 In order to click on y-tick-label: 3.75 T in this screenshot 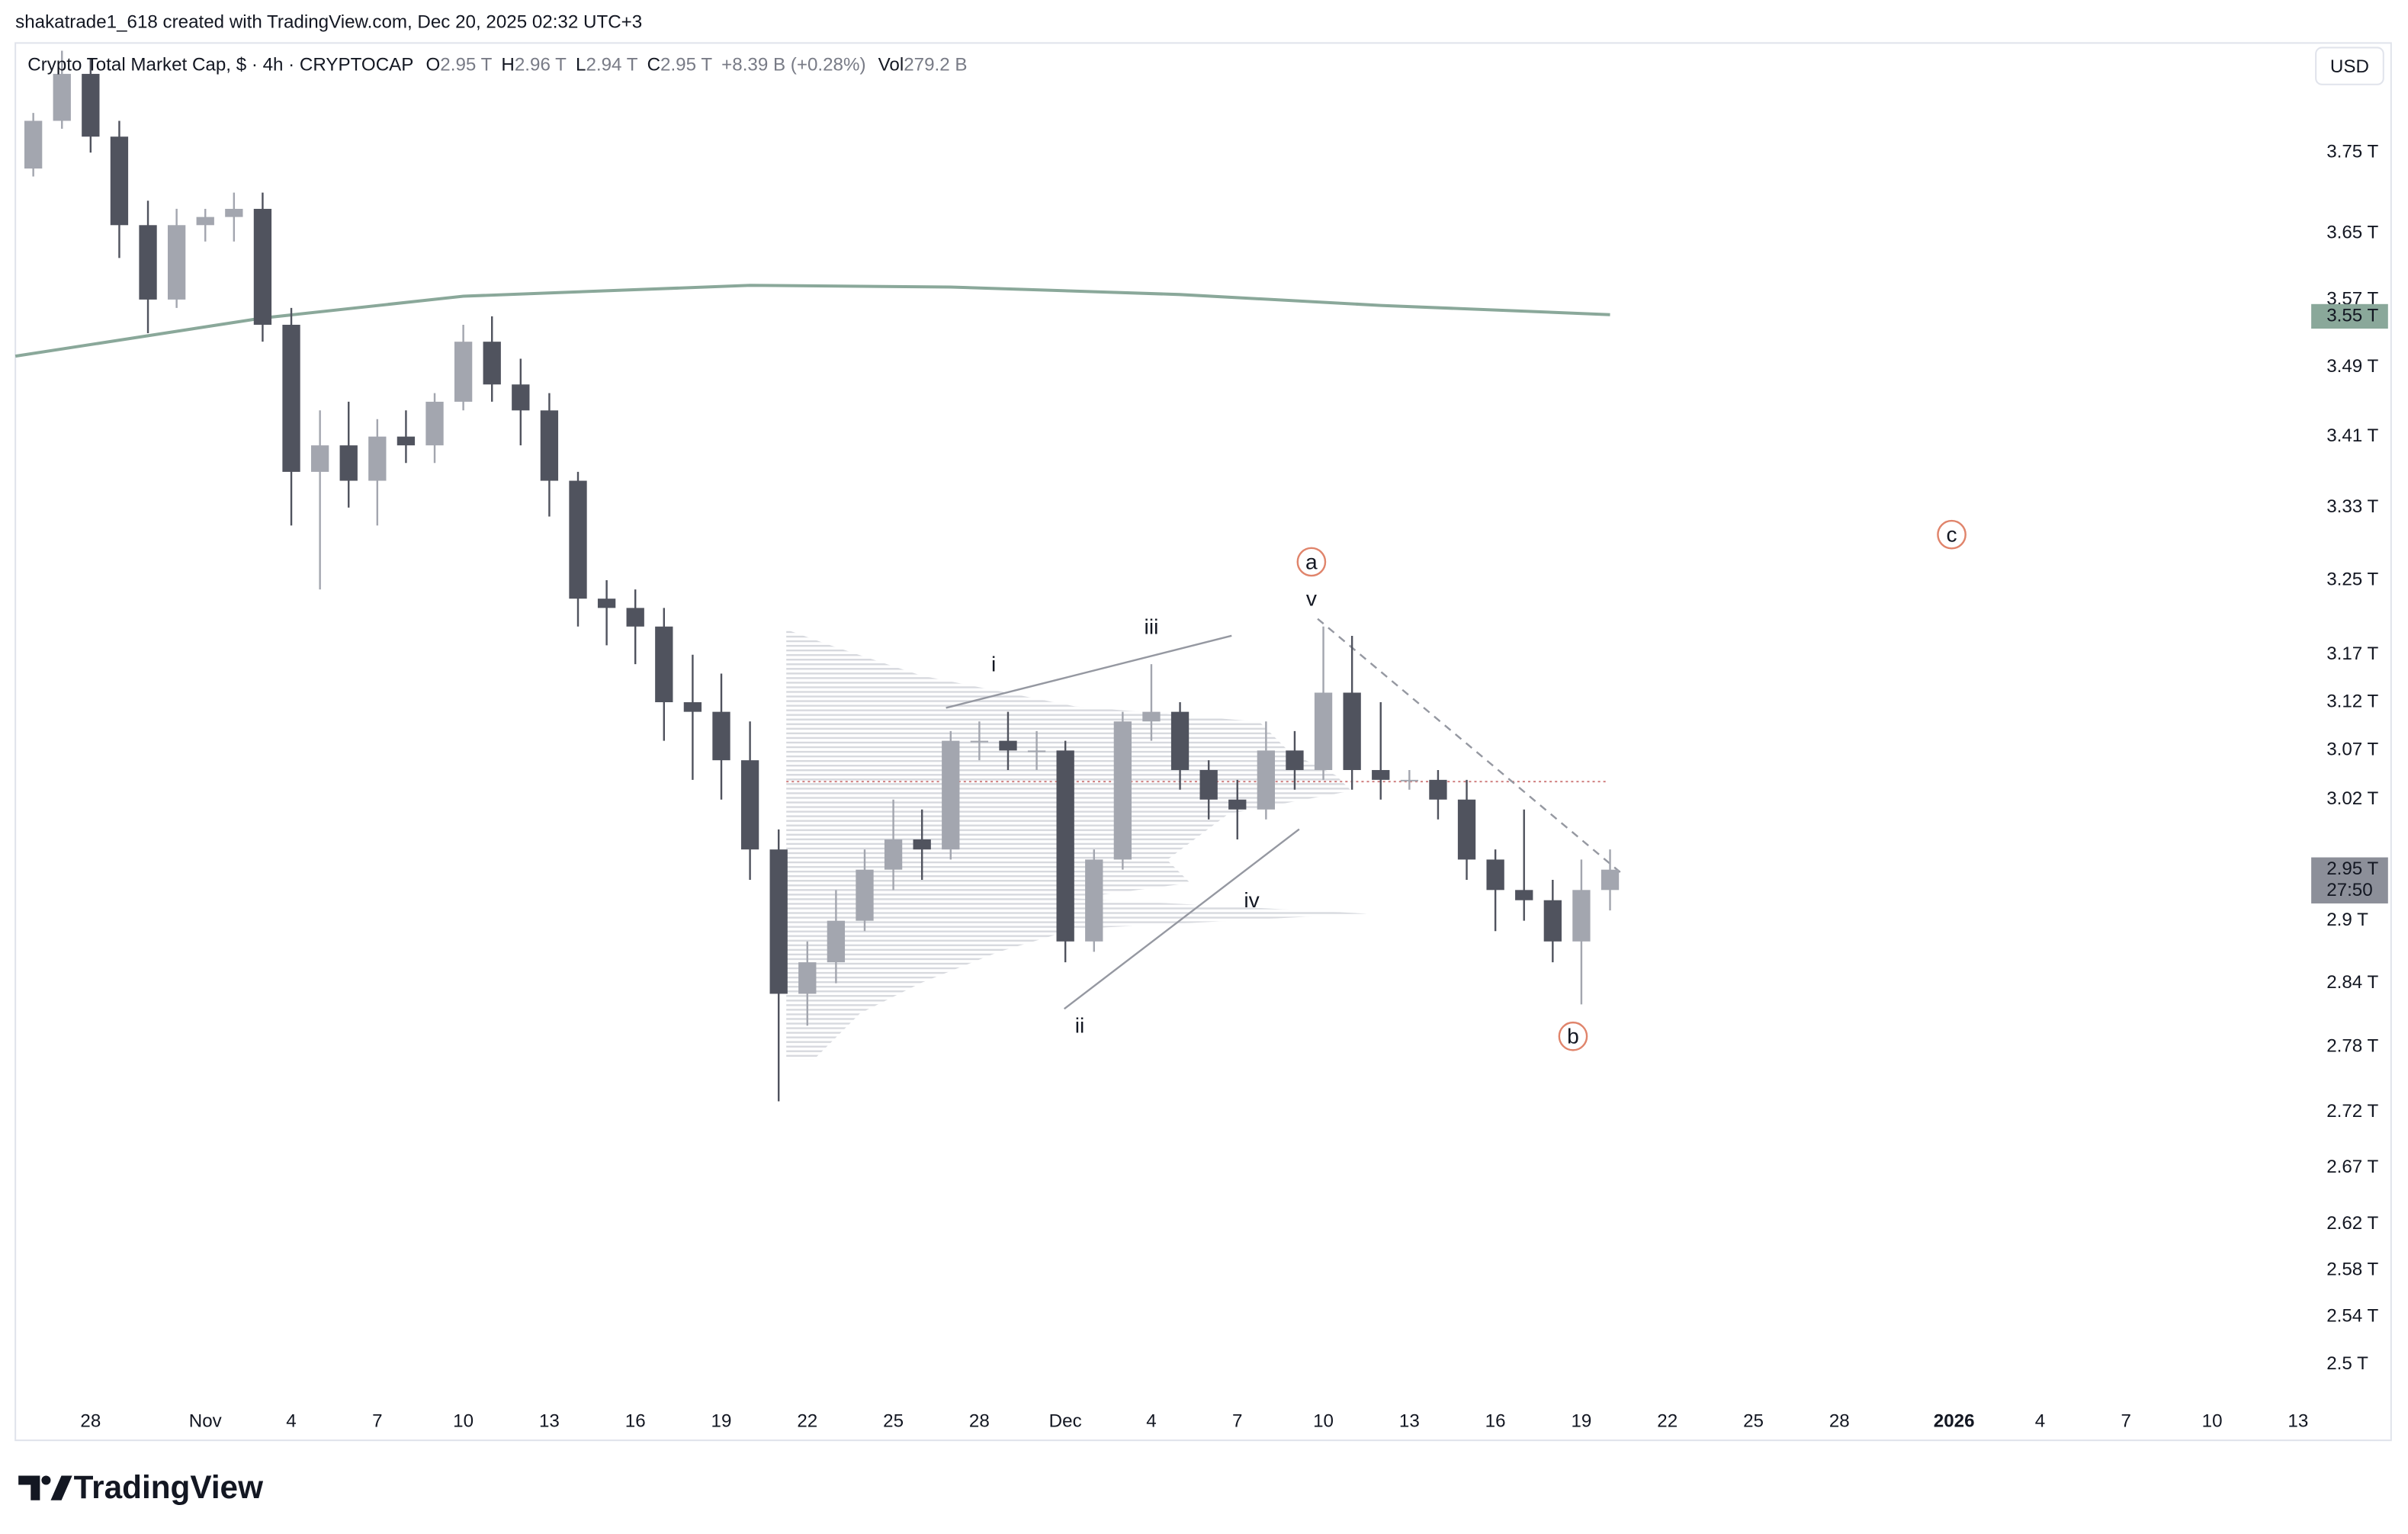, I will do `click(2352, 151)`.